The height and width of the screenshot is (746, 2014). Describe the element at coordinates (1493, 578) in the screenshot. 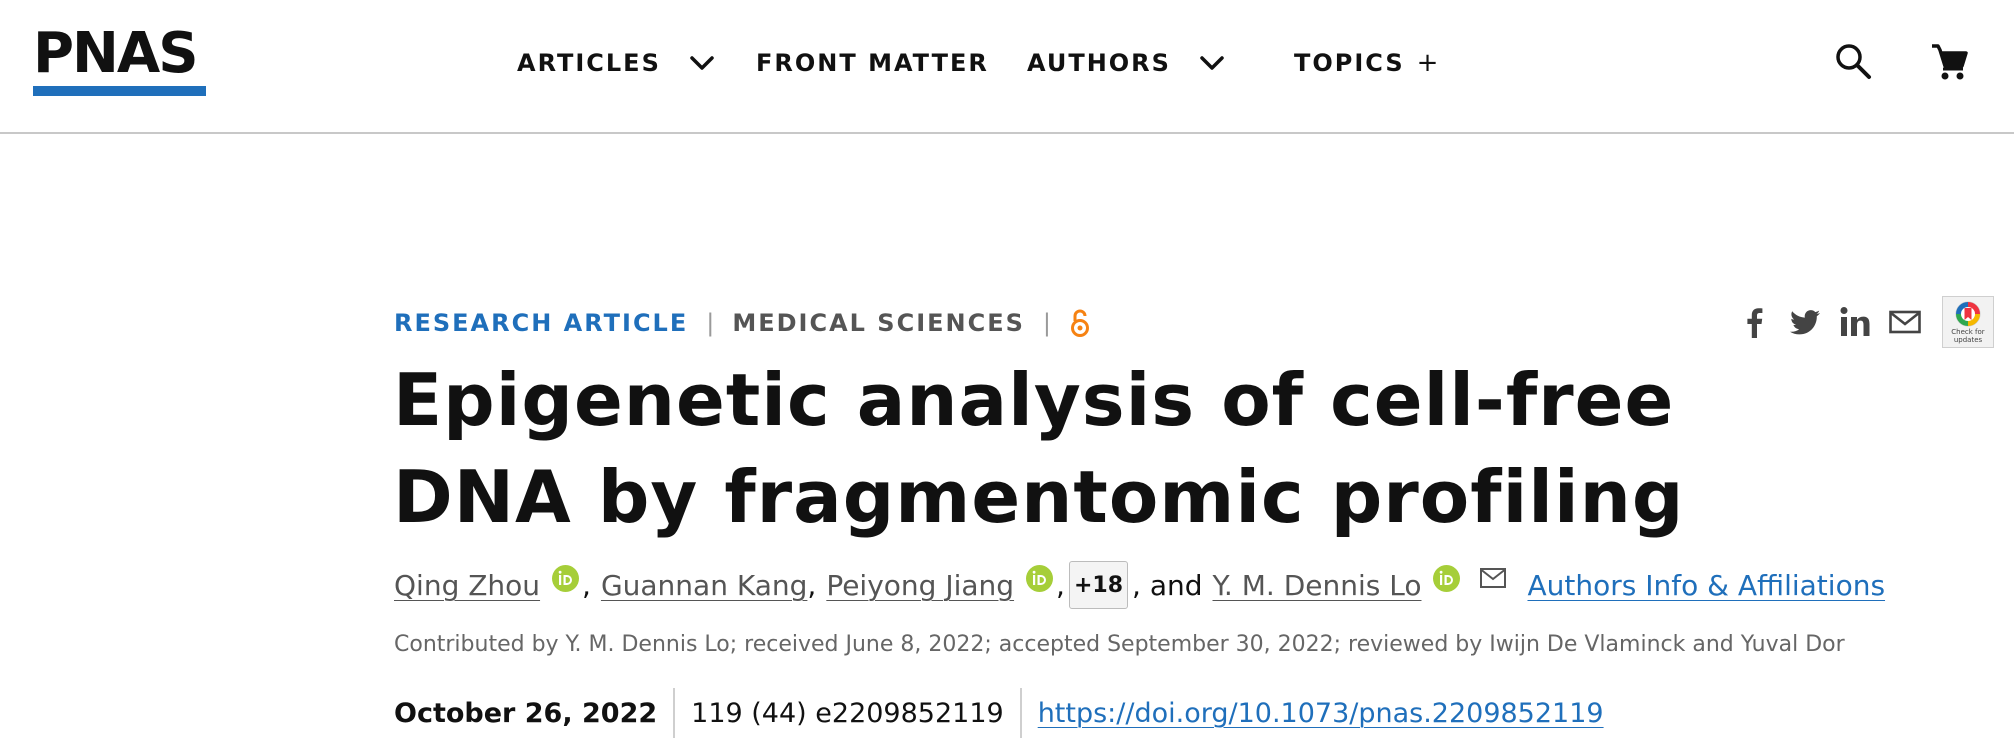

I see `mail-icon` at that location.